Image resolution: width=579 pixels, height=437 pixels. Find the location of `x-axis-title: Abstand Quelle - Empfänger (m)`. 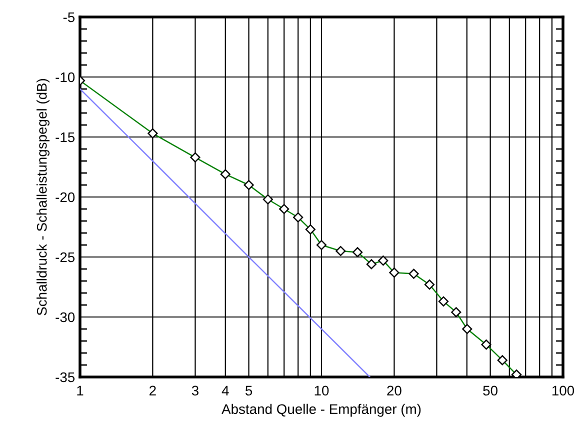

x-axis-title: Abstand Quelle - Empfänger (m) is located at coordinates (321, 410).